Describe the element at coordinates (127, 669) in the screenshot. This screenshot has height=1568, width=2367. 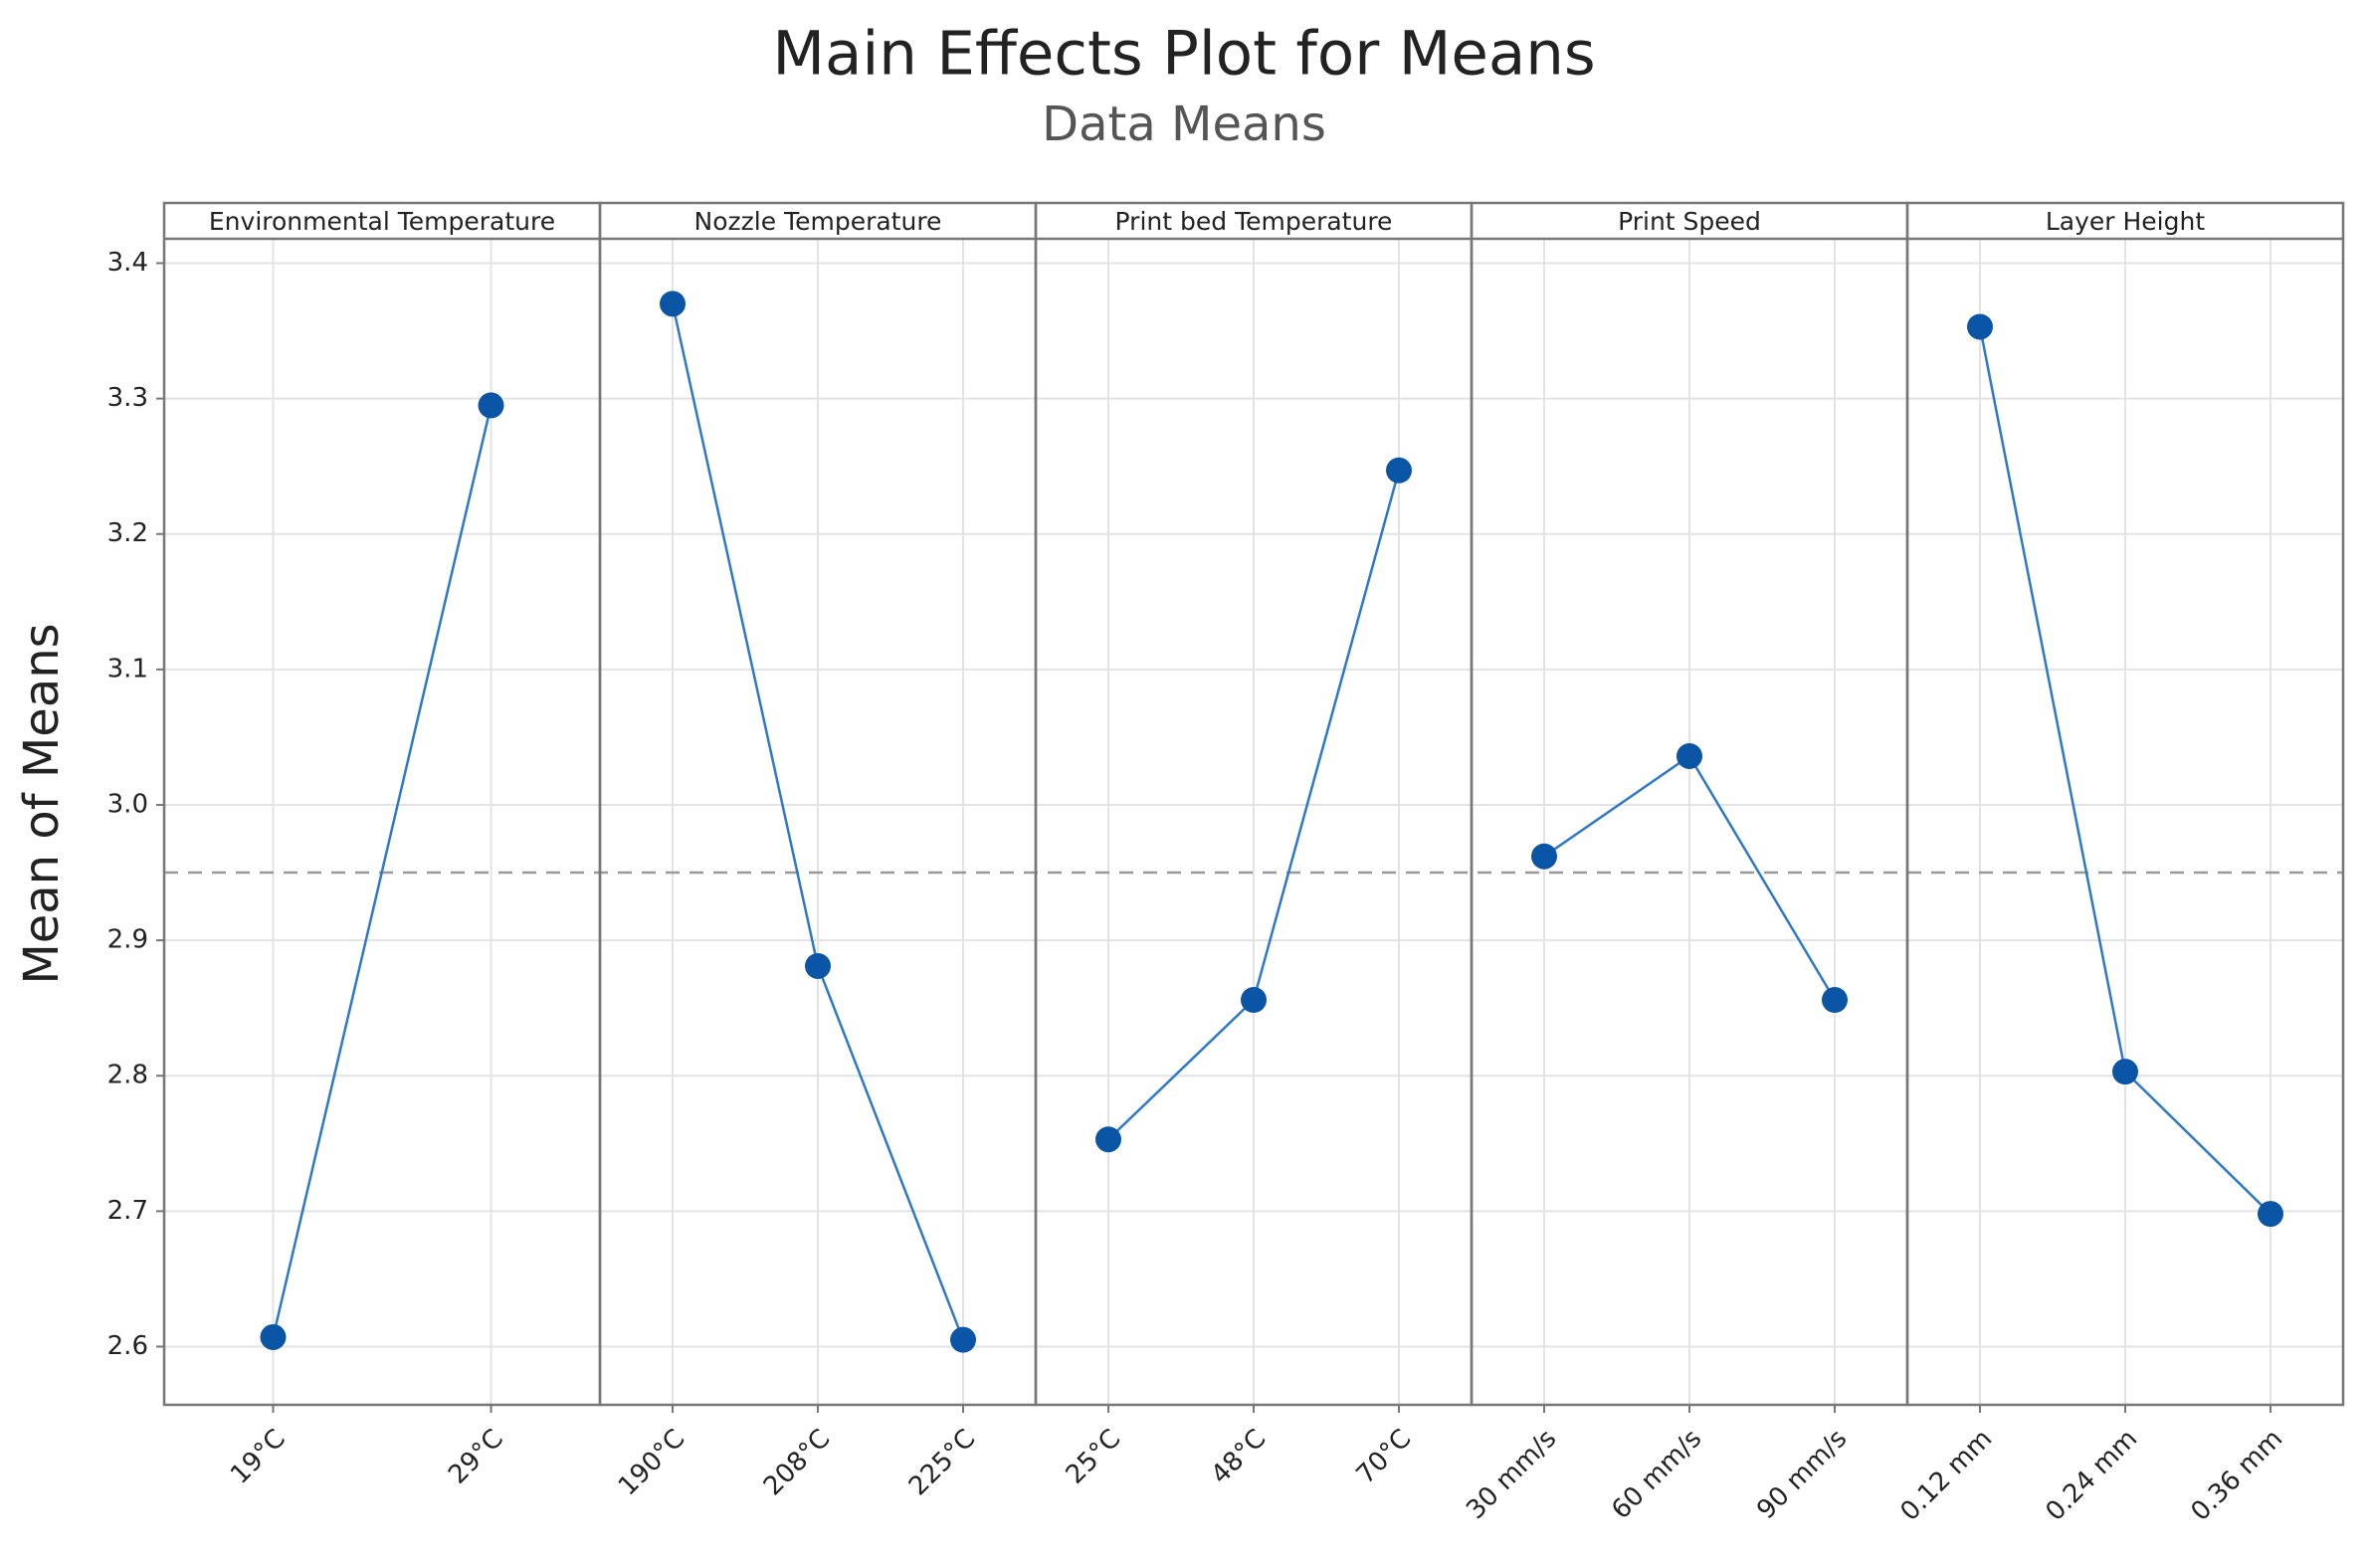
I see `y-tick-label: 3.1` at that location.